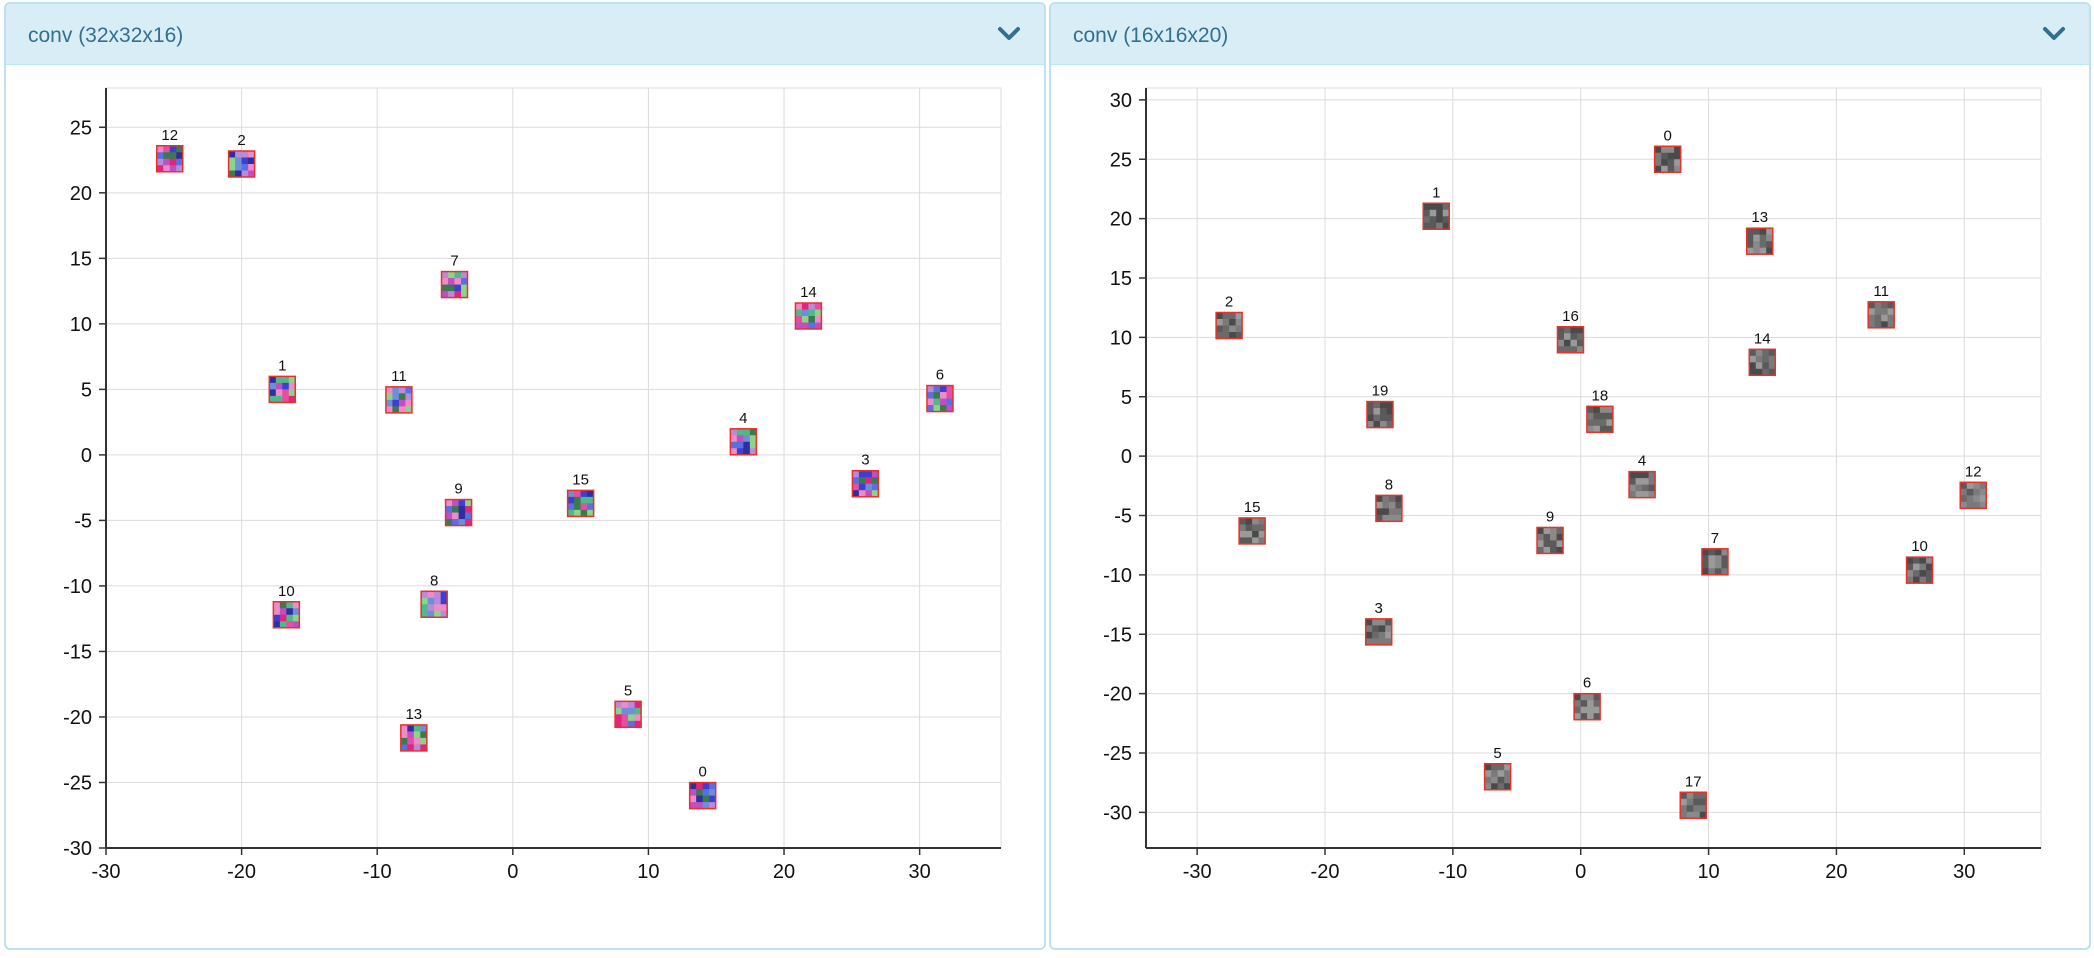 The height and width of the screenshot is (958, 2094). What do you see at coordinates (525, 34) in the screenshot?
I see `panel-header: conv (32x32x16)` at bounding box center [525, 34].